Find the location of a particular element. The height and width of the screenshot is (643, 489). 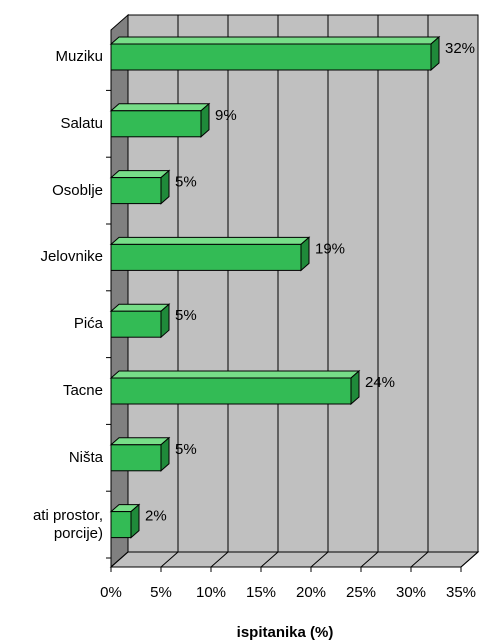

x-tick-label: 20% is located at coordinates (311, 592).